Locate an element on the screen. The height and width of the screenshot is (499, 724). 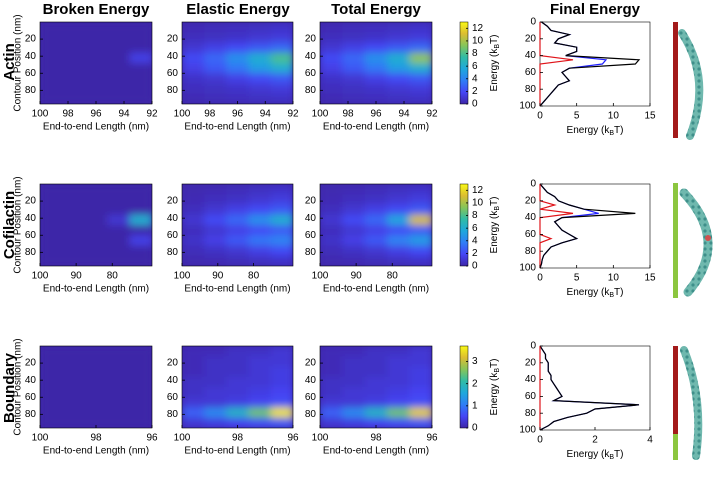
x-tick-label: 94 is located at coordinates (266, 114).